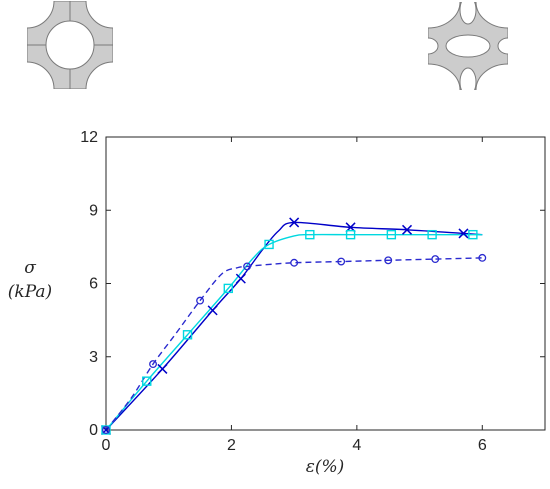 Image resolution: width=550 pixels, height=489 pixels. What do you see at coordinates (106, 445) in the screenshot?
I see `x-tick-label: 0` at bounding box center [106, 445].